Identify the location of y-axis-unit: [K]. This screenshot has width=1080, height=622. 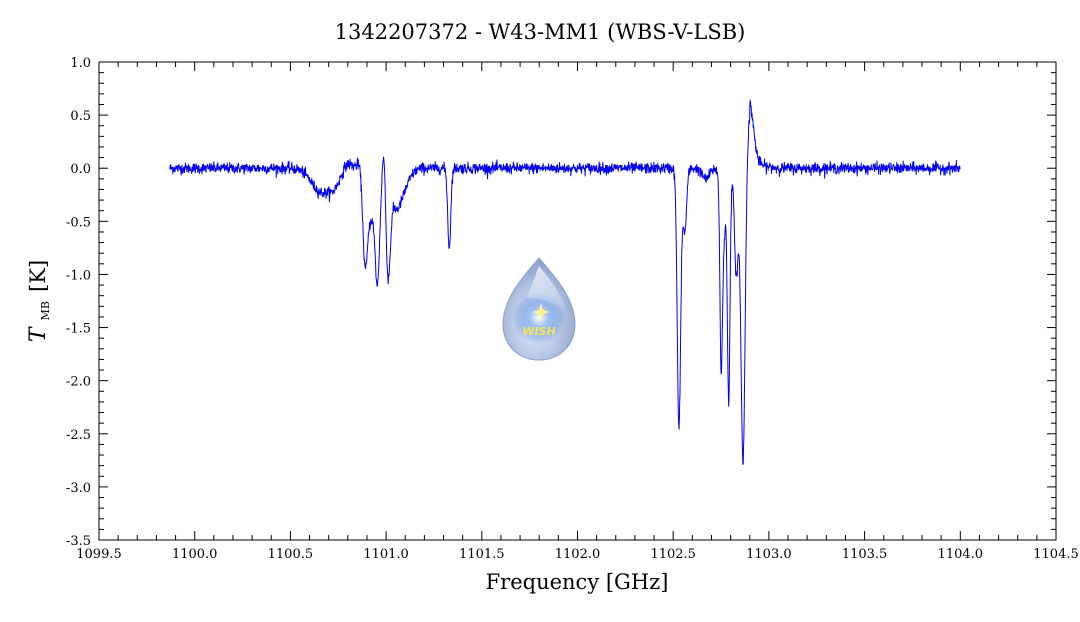
(38, 276).